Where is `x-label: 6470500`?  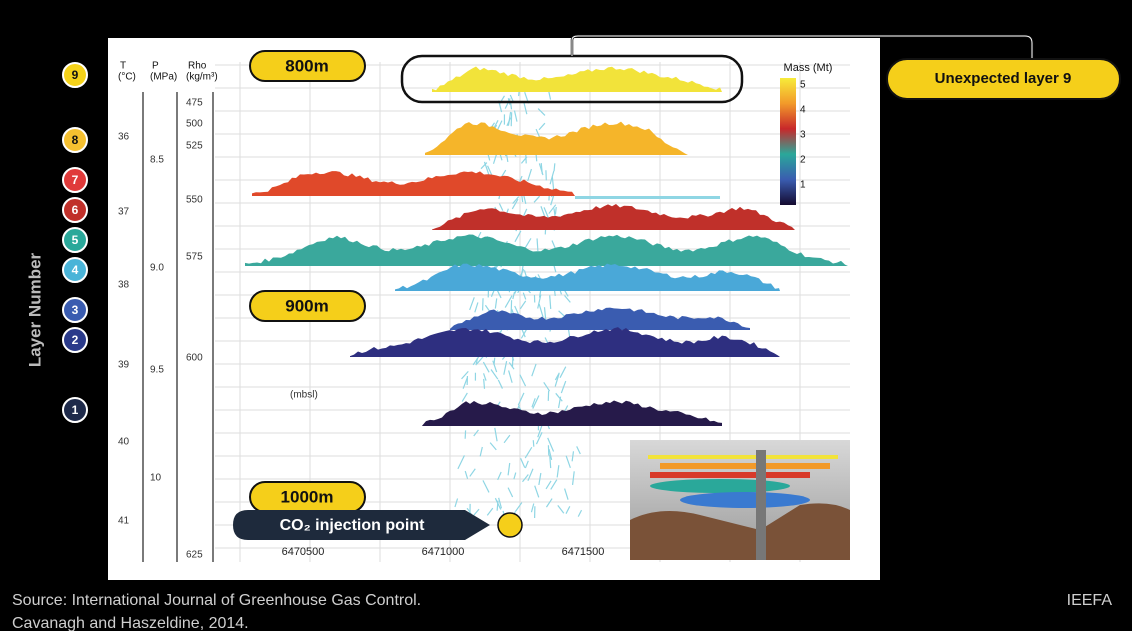 x-label: 6470500 is located at coordinates (303, 552).